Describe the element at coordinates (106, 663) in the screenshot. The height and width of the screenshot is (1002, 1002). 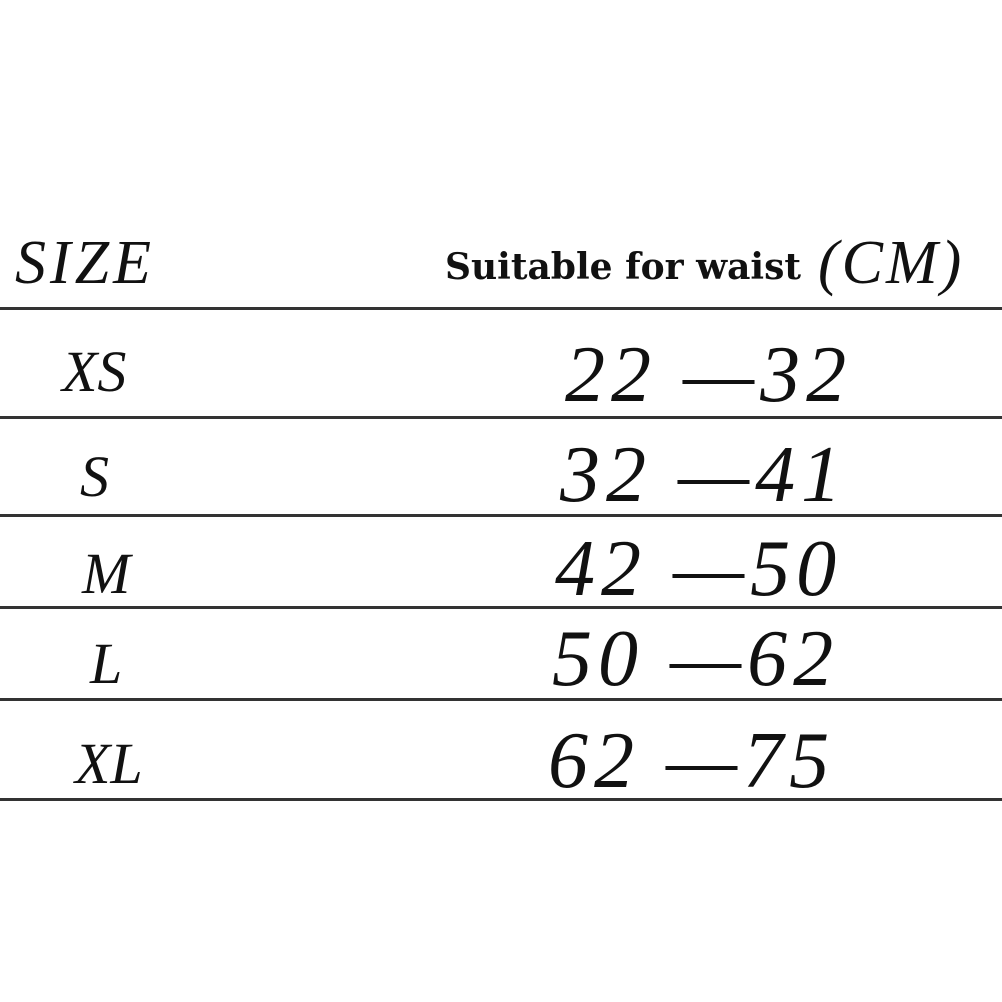
I see `size-cell: L` at that location.